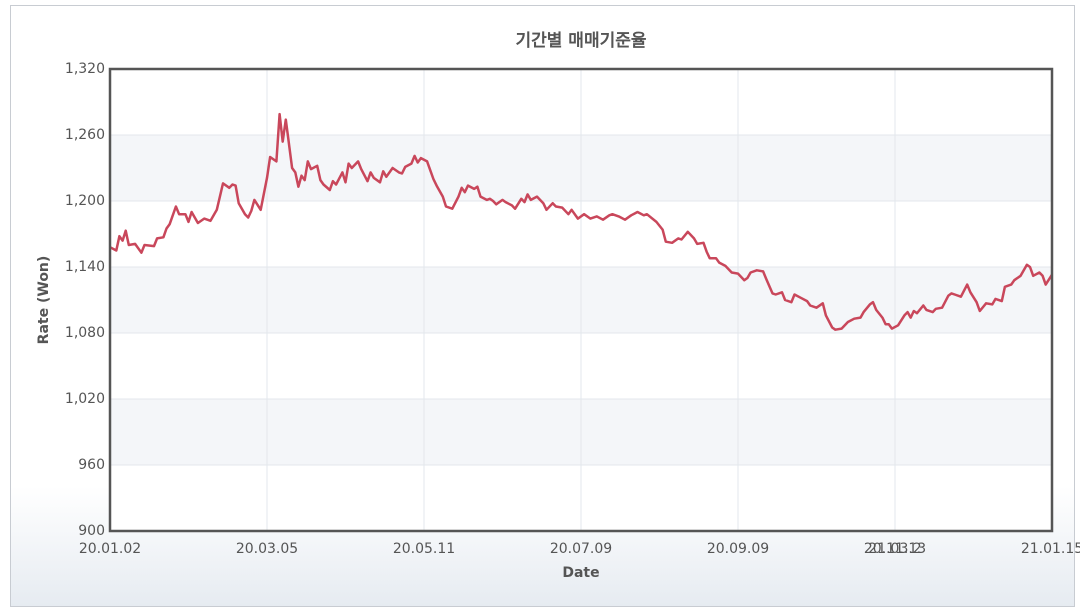 This screenshot has height=612, width=1080. What do you see at coordinates (85, 135) in the screenshot?
I see `y-tick-label: 1,260` at bounding box center [85, 135].